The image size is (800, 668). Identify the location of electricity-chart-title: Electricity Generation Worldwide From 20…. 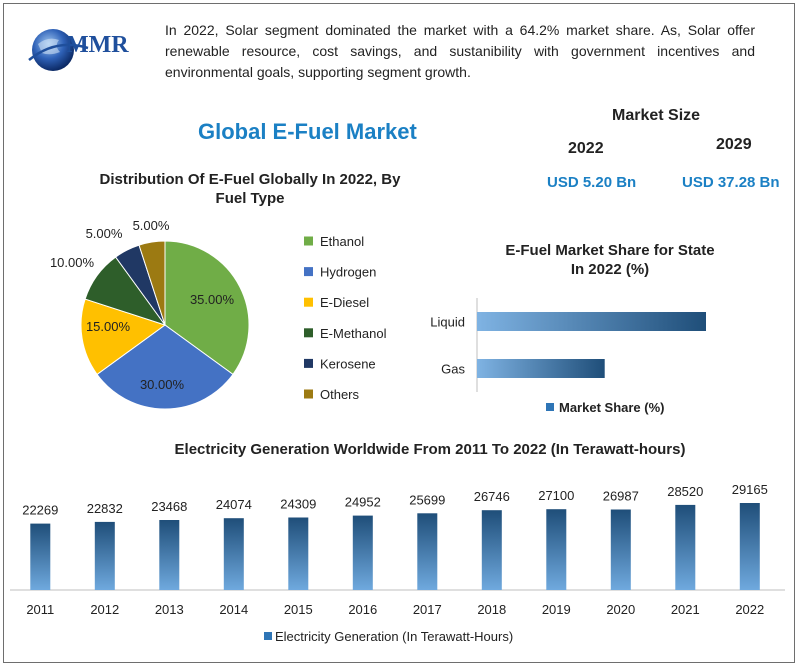
(430, 449).